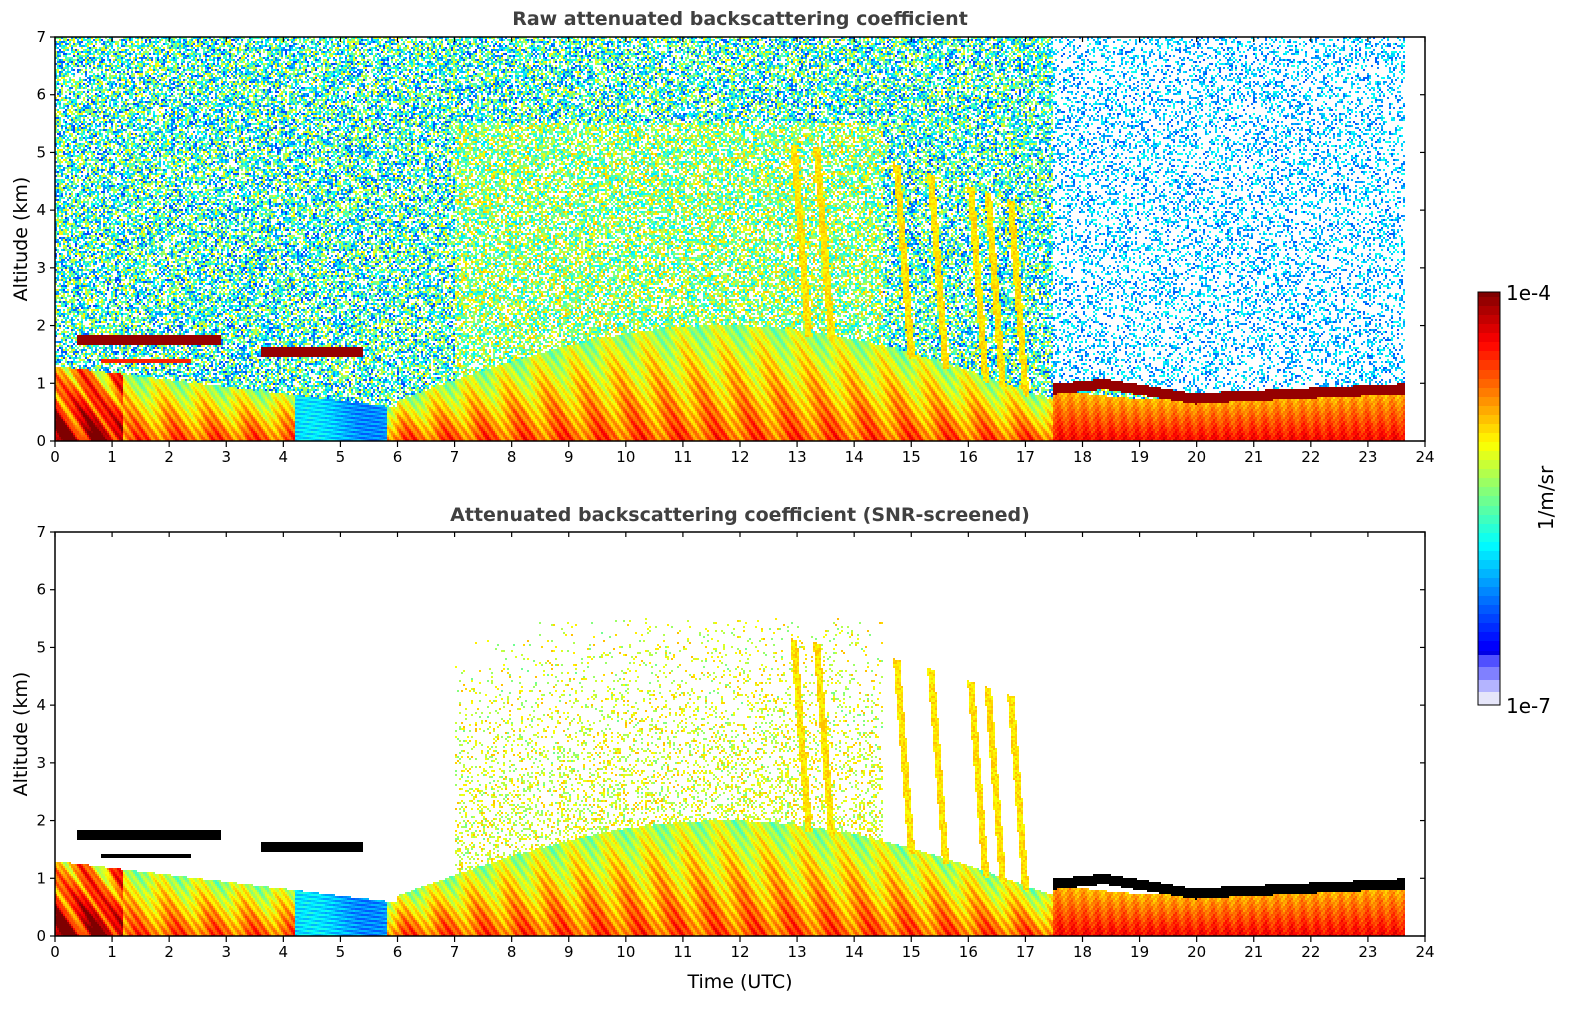 This screenshot has height=1020, width=1595. Describe the element at coordinates (41, 37) in the screenshot. I see `panel-1-y-tick-label: 7` at that location.